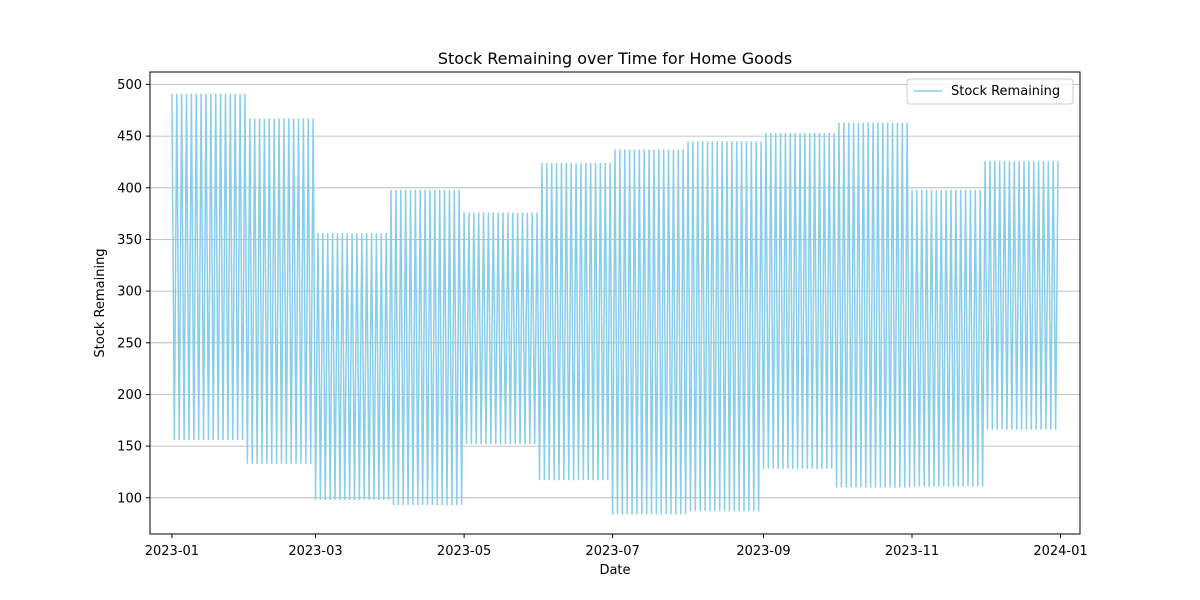 The height and width of the screenshot is (600, 1200). Describe the element at coordinates (763, 551) in the screenshot. I see `x-tick-label-2023-09: 2023-09` at that location.